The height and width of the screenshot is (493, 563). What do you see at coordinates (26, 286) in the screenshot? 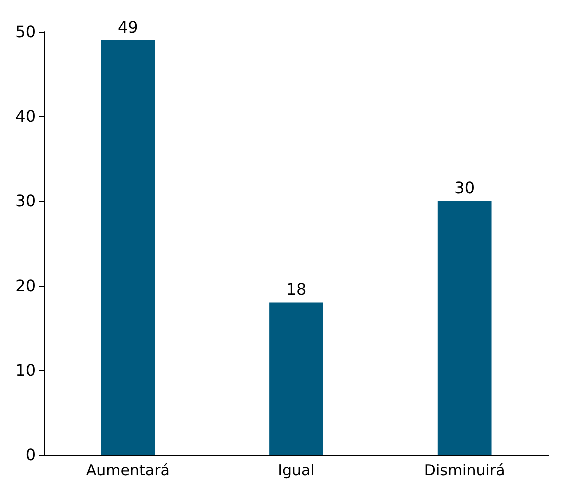
I see `y-tick-label: 20` at bounding box center [26, 286].